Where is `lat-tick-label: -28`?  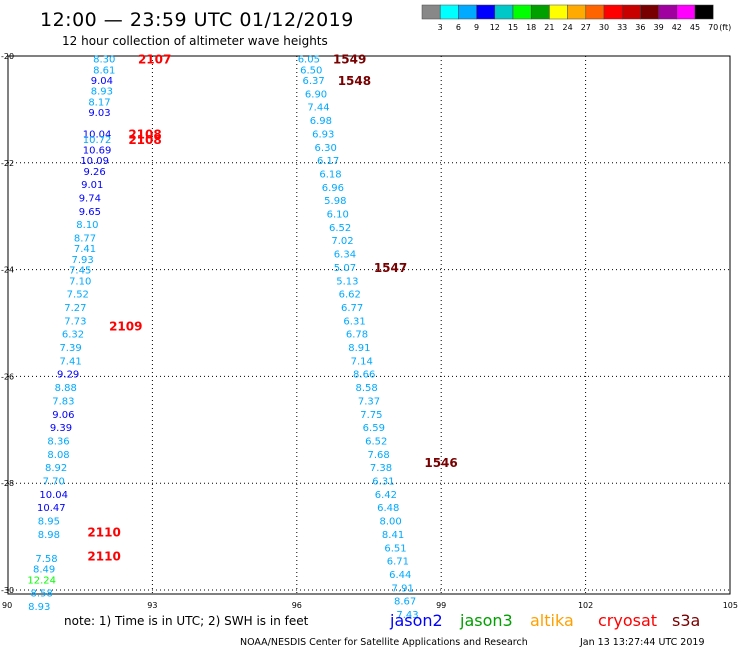 lat-tick-label: -28 is located at coordinates (7, 483).